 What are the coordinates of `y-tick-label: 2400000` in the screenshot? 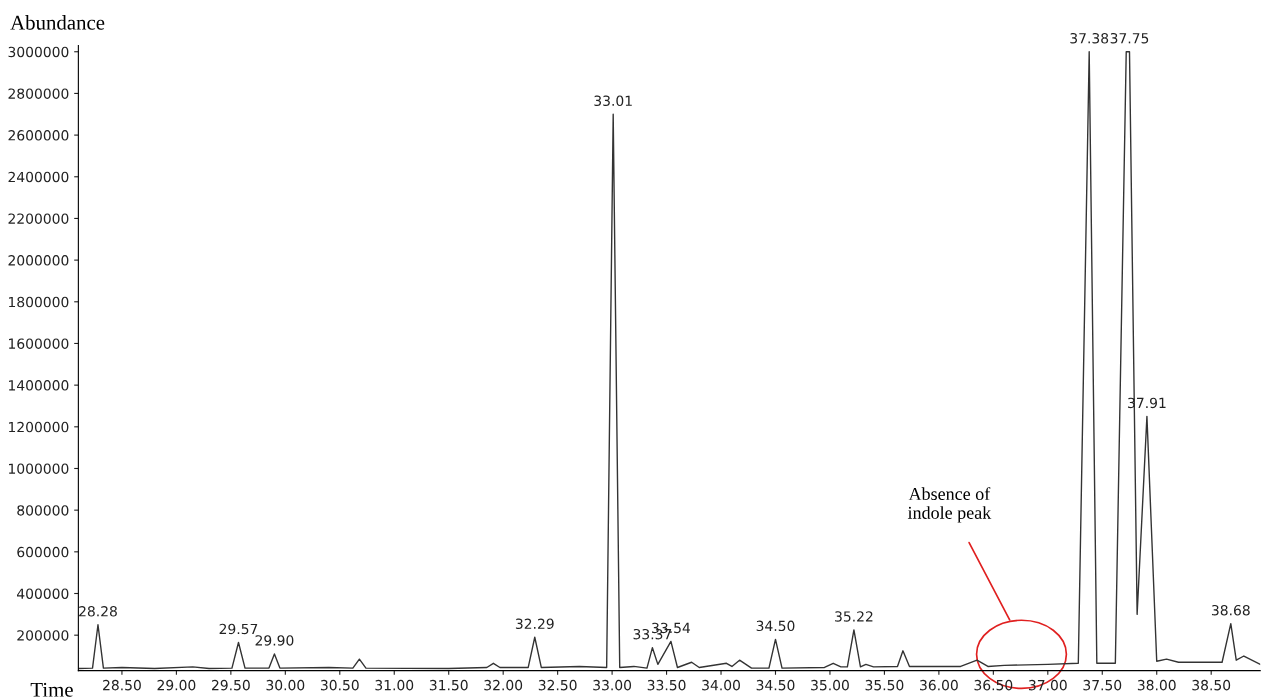 It's located at (38, 177).